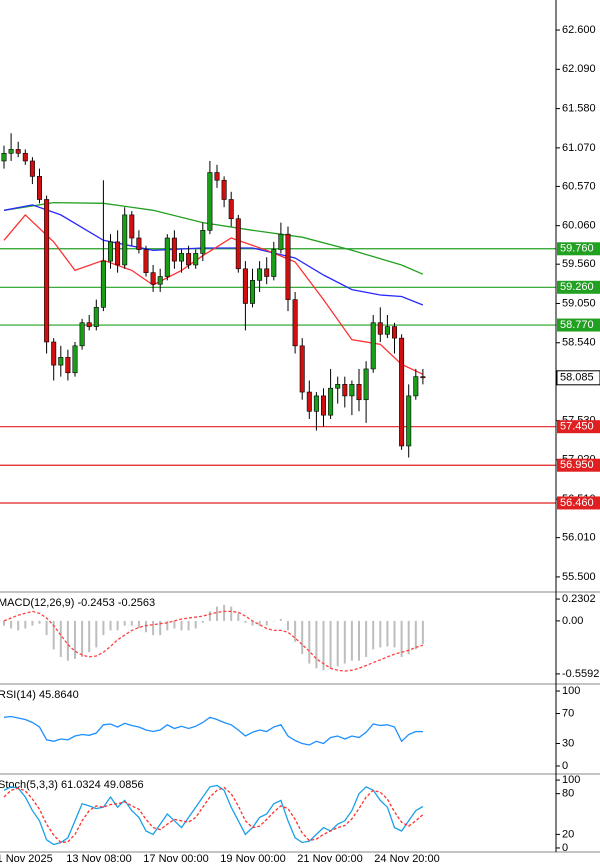 The height and width of the screenshot is (866, 600). Describe the element at coordinates (579, 186) in the screenshot. I see `y-tick-label: 60.570` at that location.